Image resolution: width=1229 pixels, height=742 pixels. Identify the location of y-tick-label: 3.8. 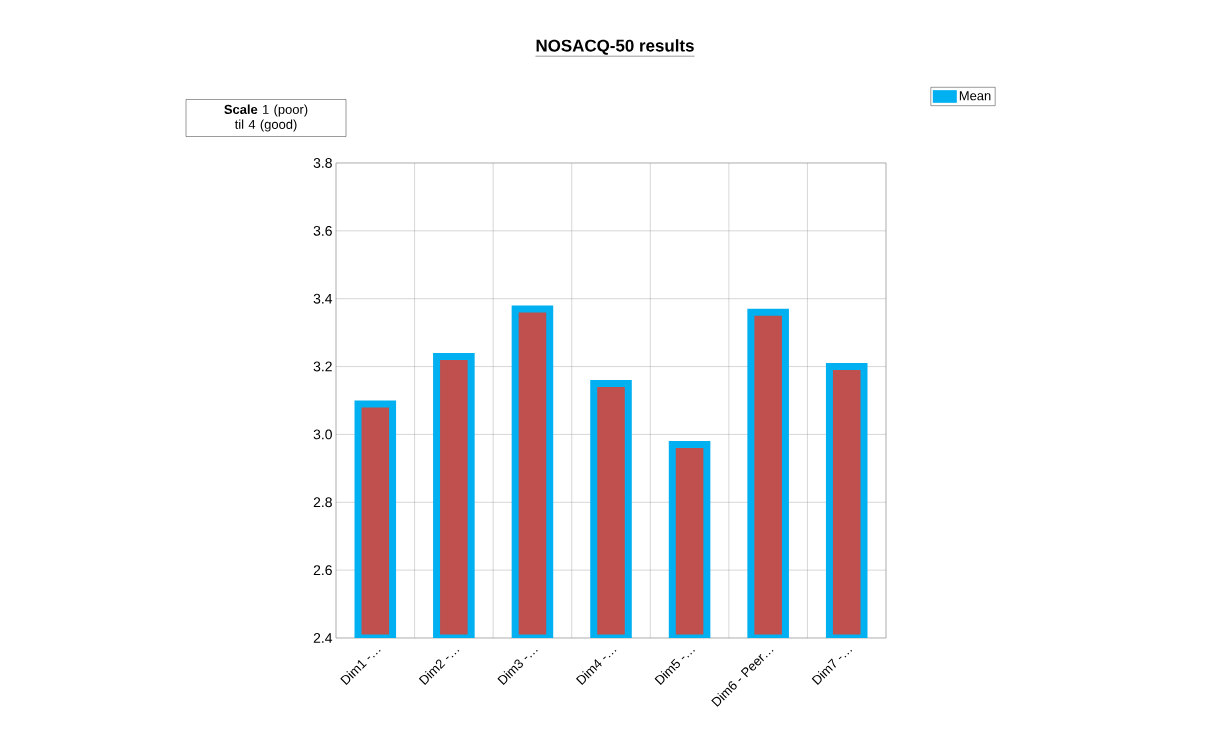
(322, 163).